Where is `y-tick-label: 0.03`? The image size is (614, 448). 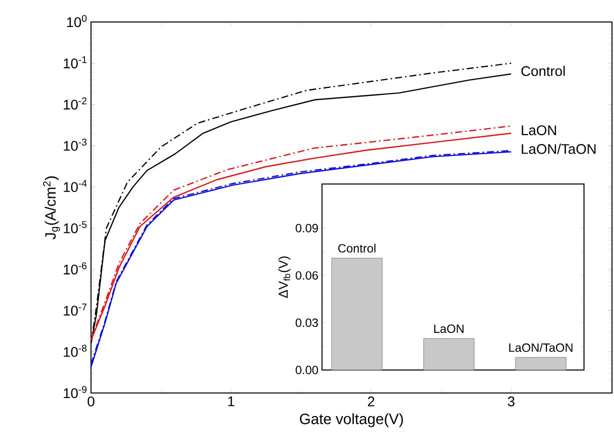 y-tick-label: 0.03 is located at coordinates (307, 322).